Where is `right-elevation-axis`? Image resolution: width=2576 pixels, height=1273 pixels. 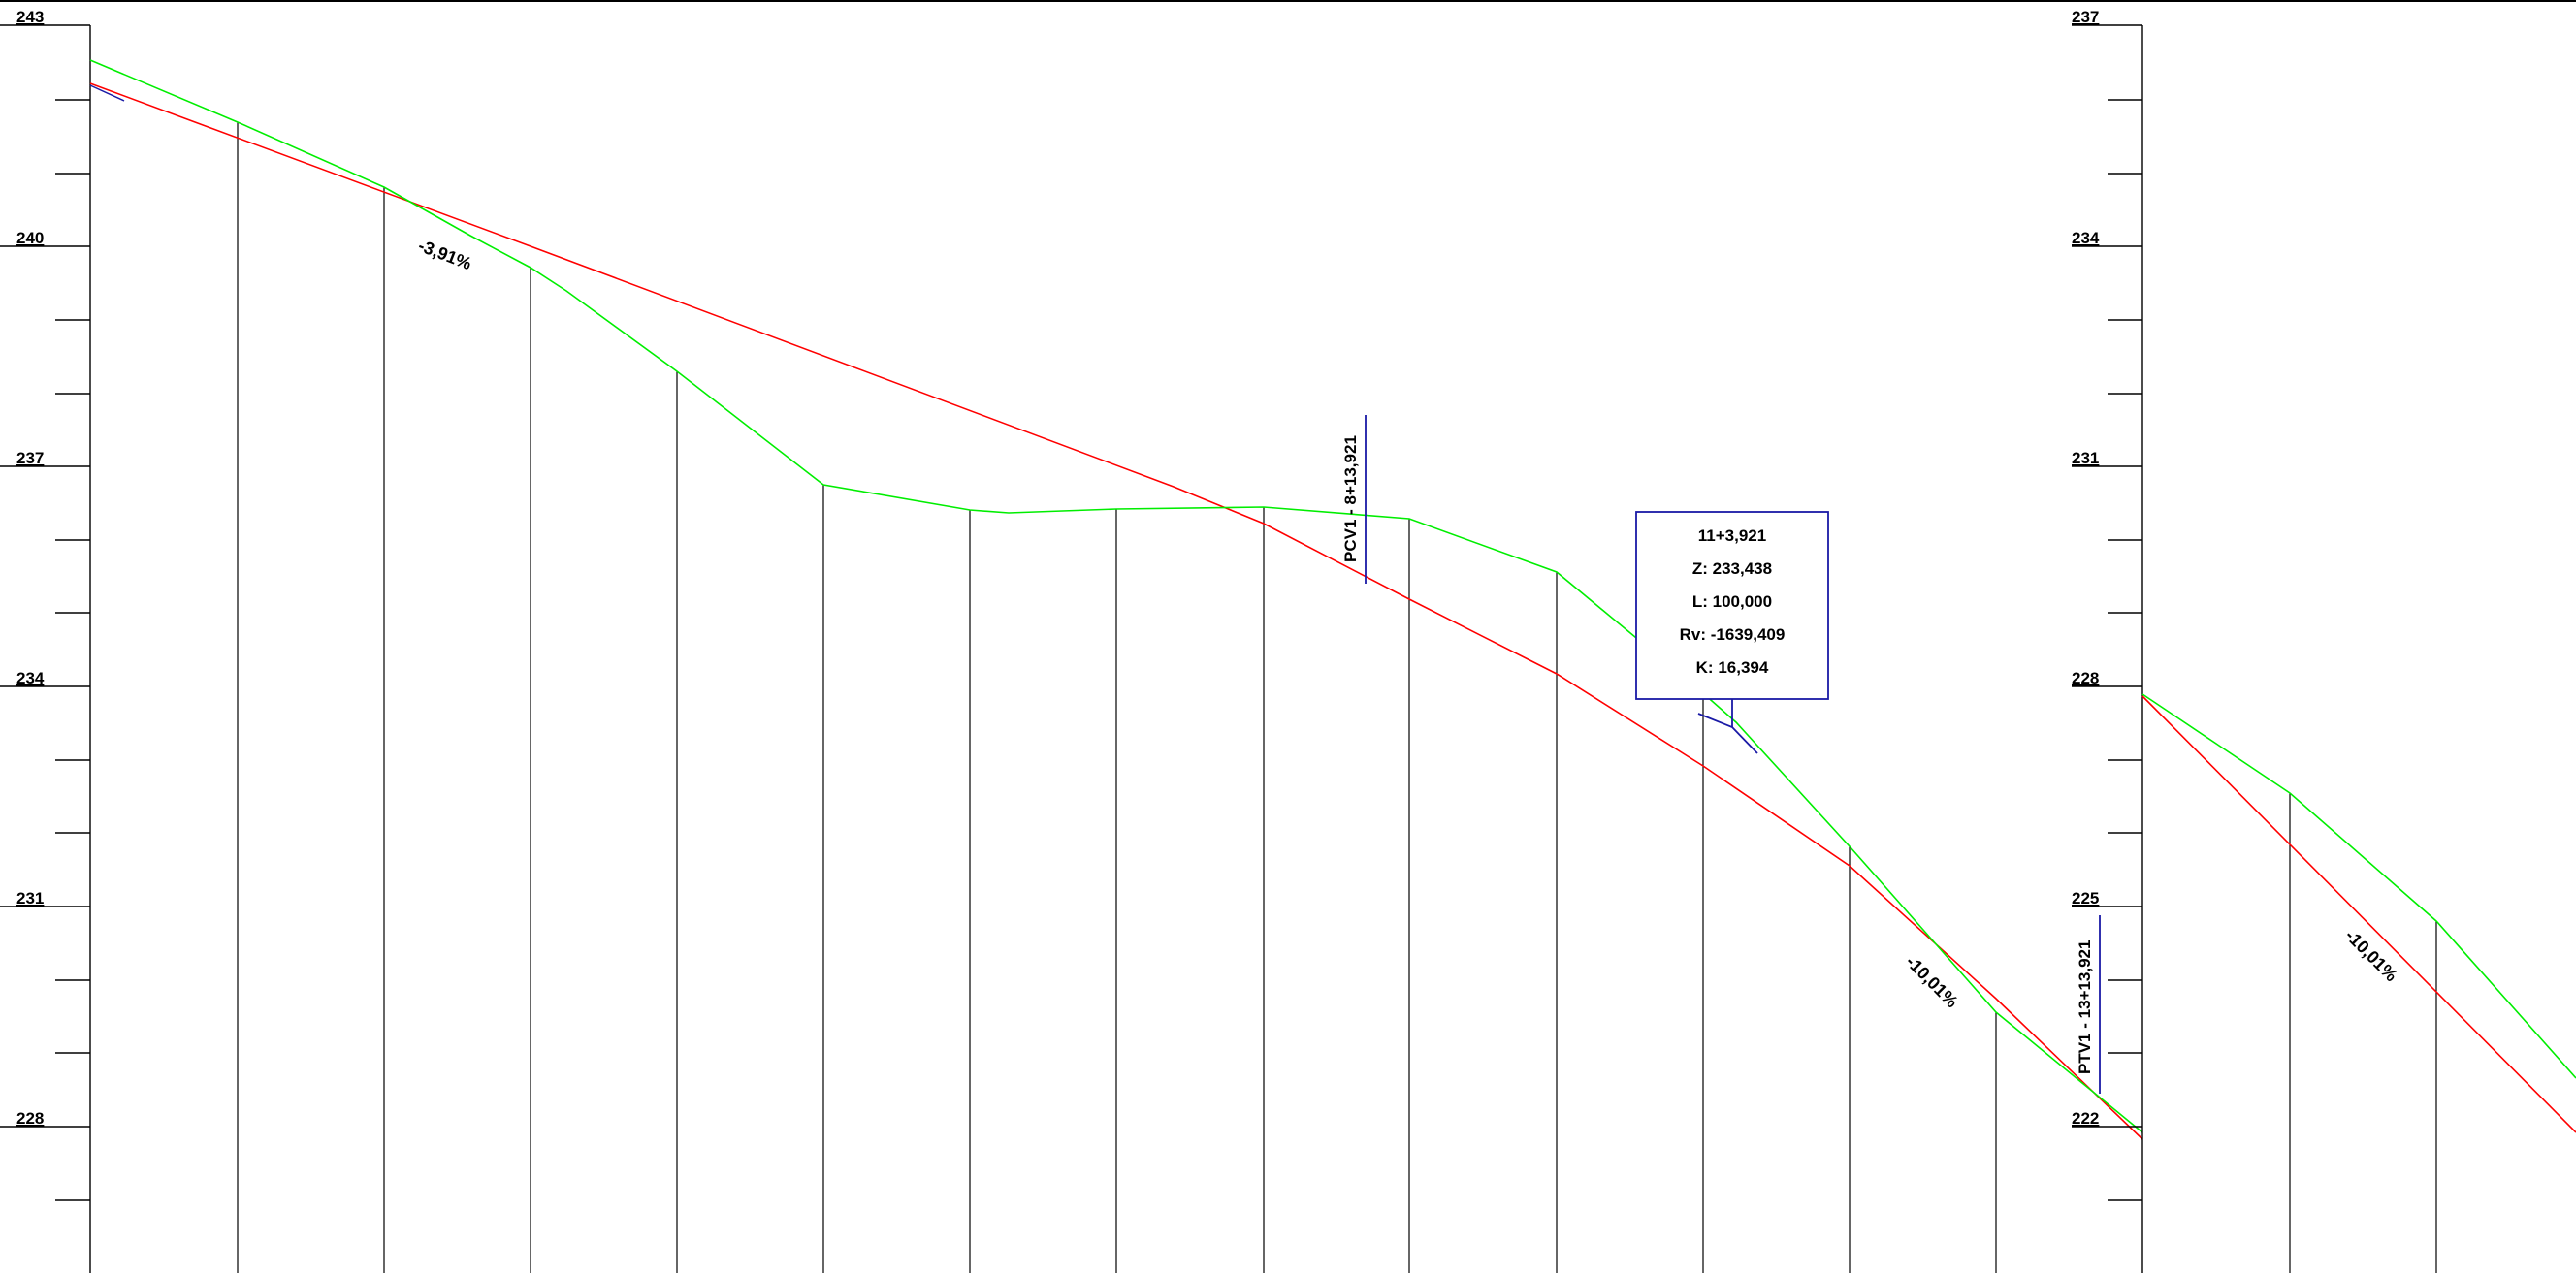 right-elevation-axis is located at coordinates (2107, 648).